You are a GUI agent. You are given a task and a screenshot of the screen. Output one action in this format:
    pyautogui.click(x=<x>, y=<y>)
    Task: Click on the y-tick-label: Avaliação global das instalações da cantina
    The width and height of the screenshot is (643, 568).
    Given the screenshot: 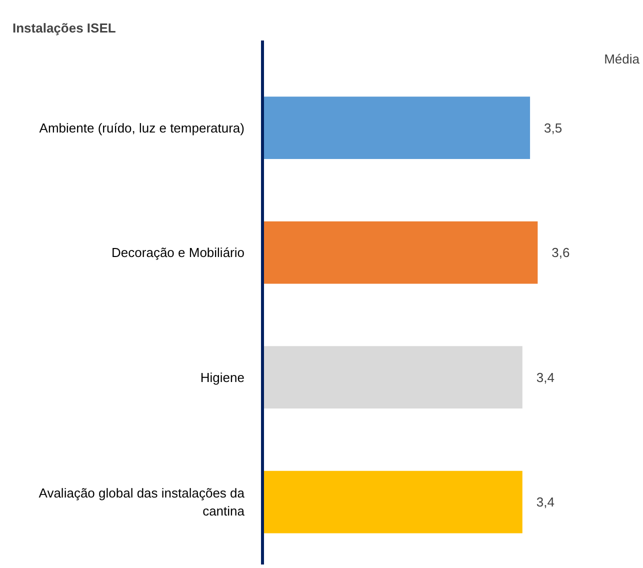 What is the action you would take?
    pyautogui.click(x=142, y=502)
    